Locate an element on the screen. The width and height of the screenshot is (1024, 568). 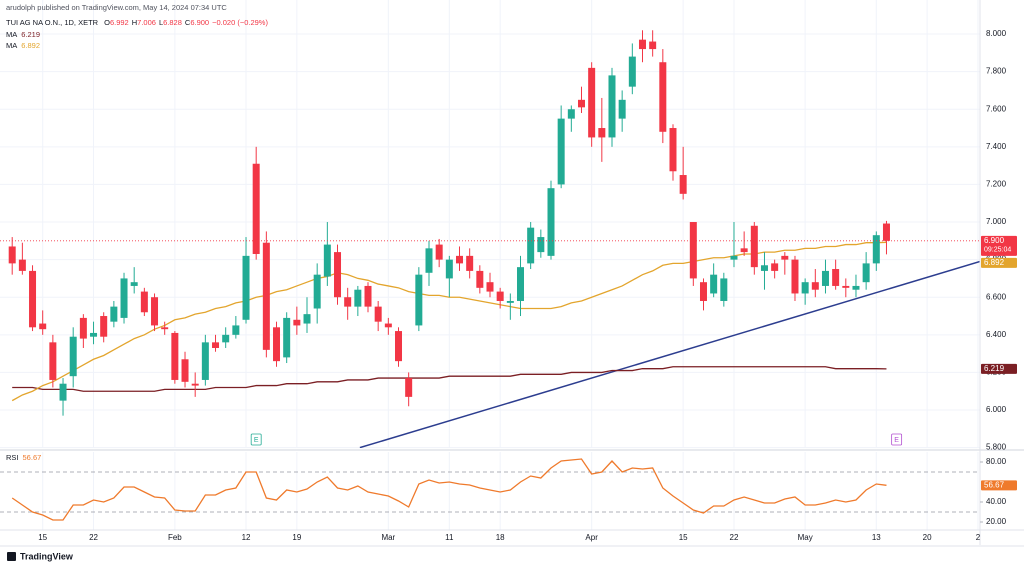
y-tick-label: 7.400 is located at coordinates (996, 146).